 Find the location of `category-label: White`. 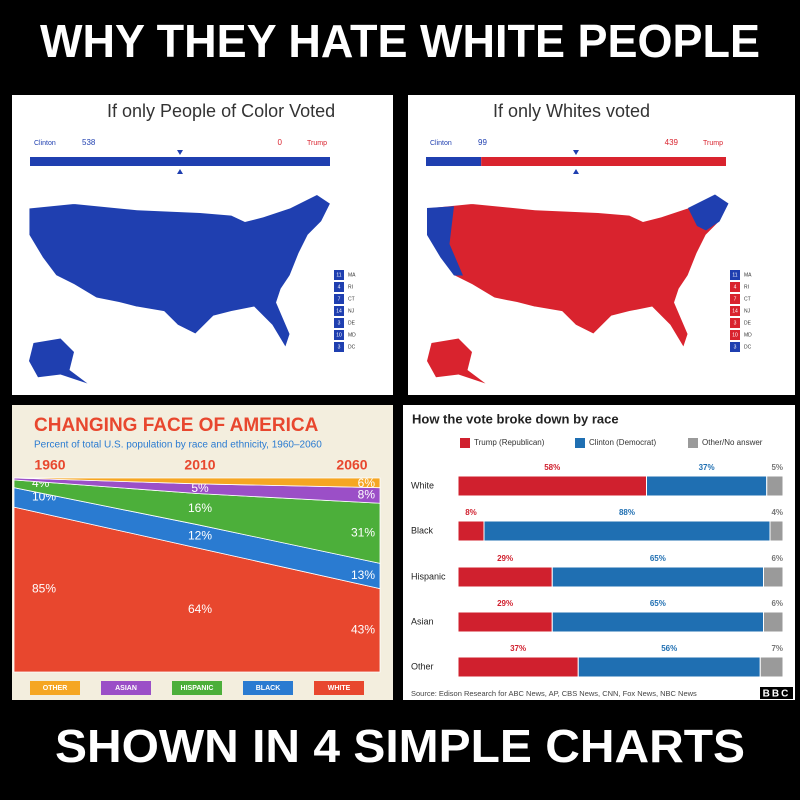

category-label: White is located at coordinates (422, 485).